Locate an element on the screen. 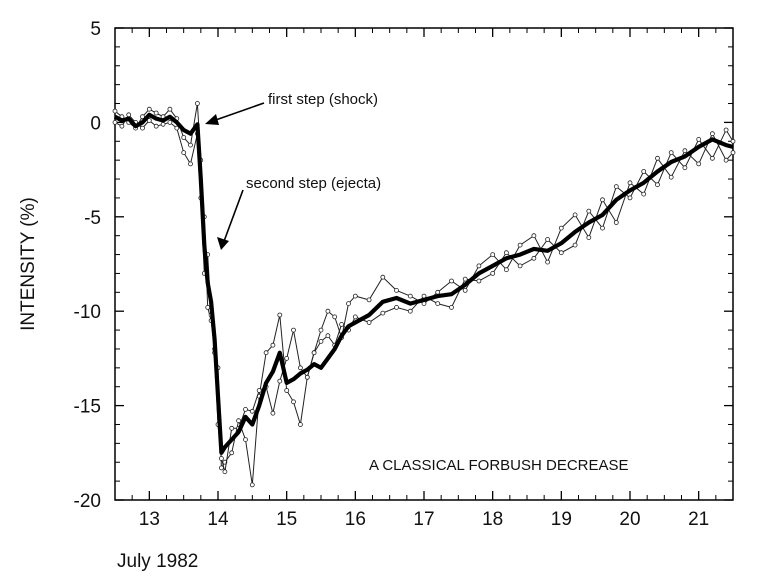 This screenshot has width=758, height=579. y-tick-label: 5 is located at coordinates (95, 29).